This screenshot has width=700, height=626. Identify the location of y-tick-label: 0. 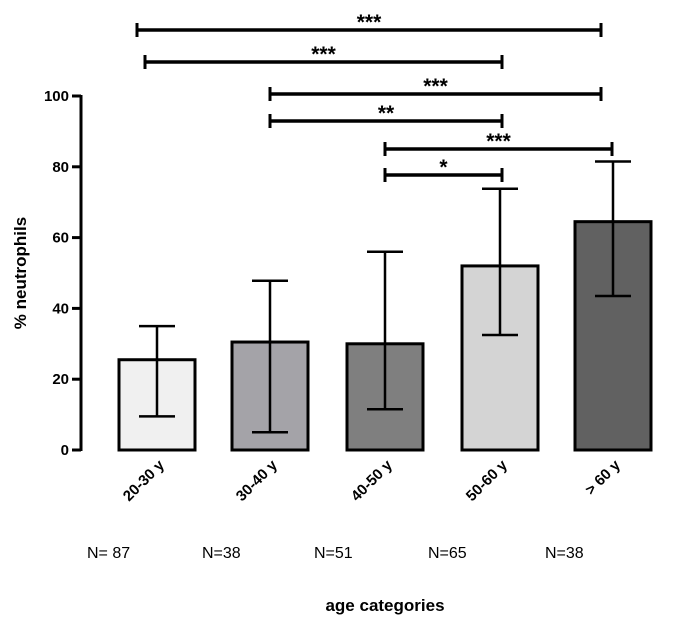
(65, 450).